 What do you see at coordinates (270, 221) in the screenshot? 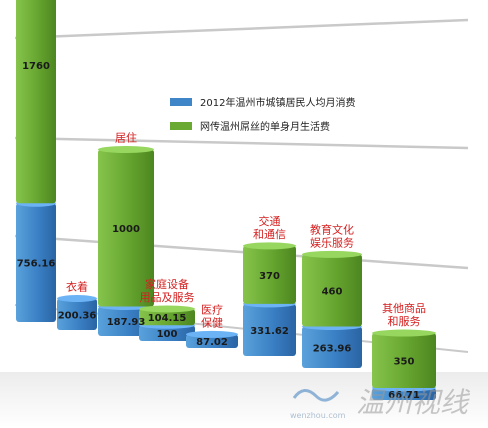
I see `category-label-line: 交通` at bounding box center [270, 221].